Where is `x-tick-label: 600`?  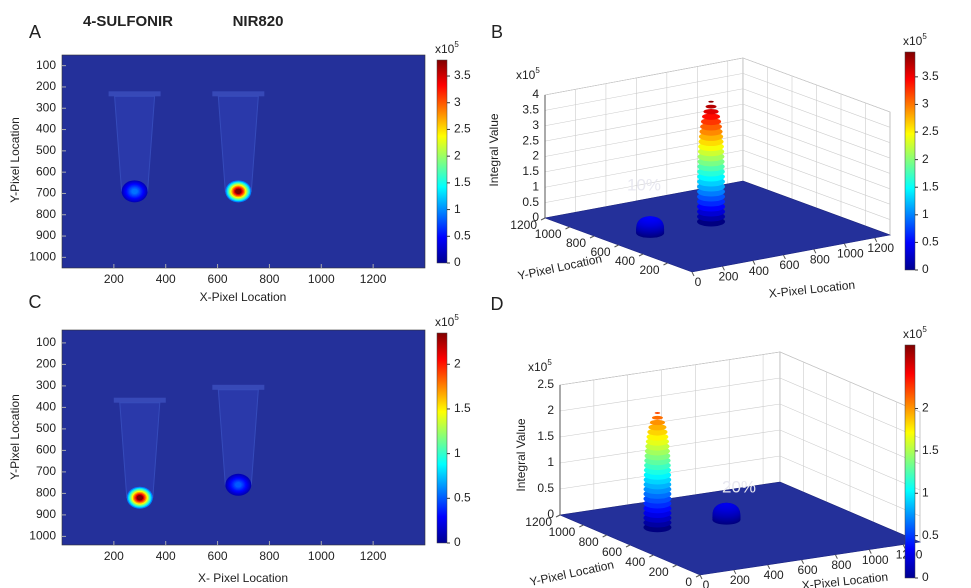 x-tick-label: 600 is located at coordinates (789, 265).